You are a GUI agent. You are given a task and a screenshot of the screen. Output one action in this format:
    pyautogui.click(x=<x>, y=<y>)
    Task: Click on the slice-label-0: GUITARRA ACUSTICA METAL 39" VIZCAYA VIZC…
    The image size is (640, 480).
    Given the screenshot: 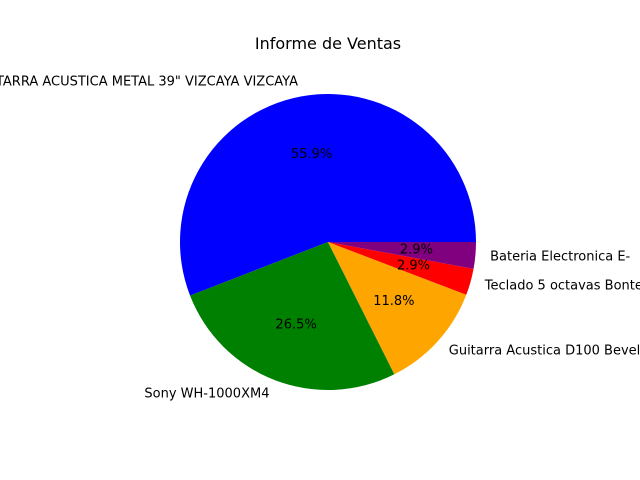 What is the action you would take?
    pyautogui.click(x=149, y=81)
    